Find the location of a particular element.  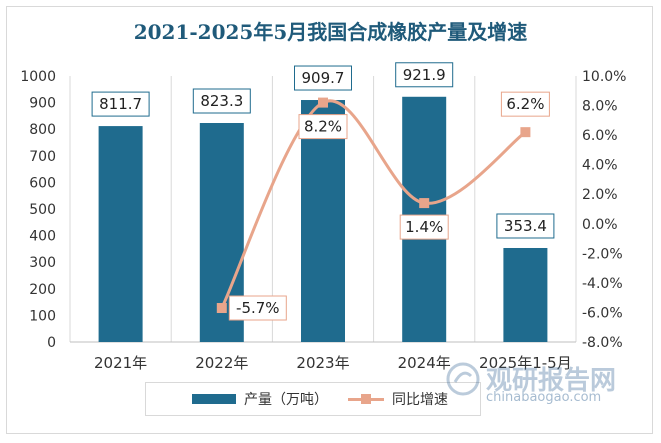

bar-data-label: 353.4 is located at coordinates (525, 226).